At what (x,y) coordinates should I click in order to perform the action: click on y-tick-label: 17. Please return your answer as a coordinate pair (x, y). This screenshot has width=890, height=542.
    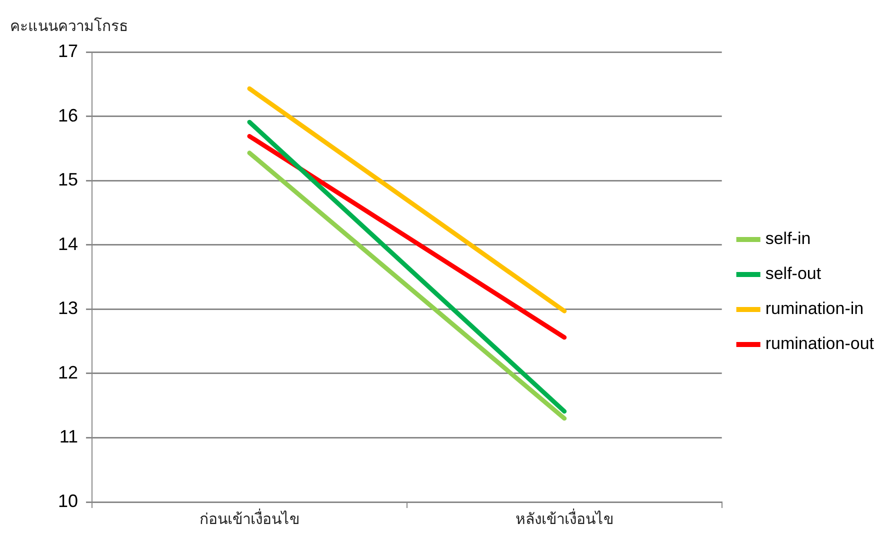
    Looking at the image, I should click on (68, 50).